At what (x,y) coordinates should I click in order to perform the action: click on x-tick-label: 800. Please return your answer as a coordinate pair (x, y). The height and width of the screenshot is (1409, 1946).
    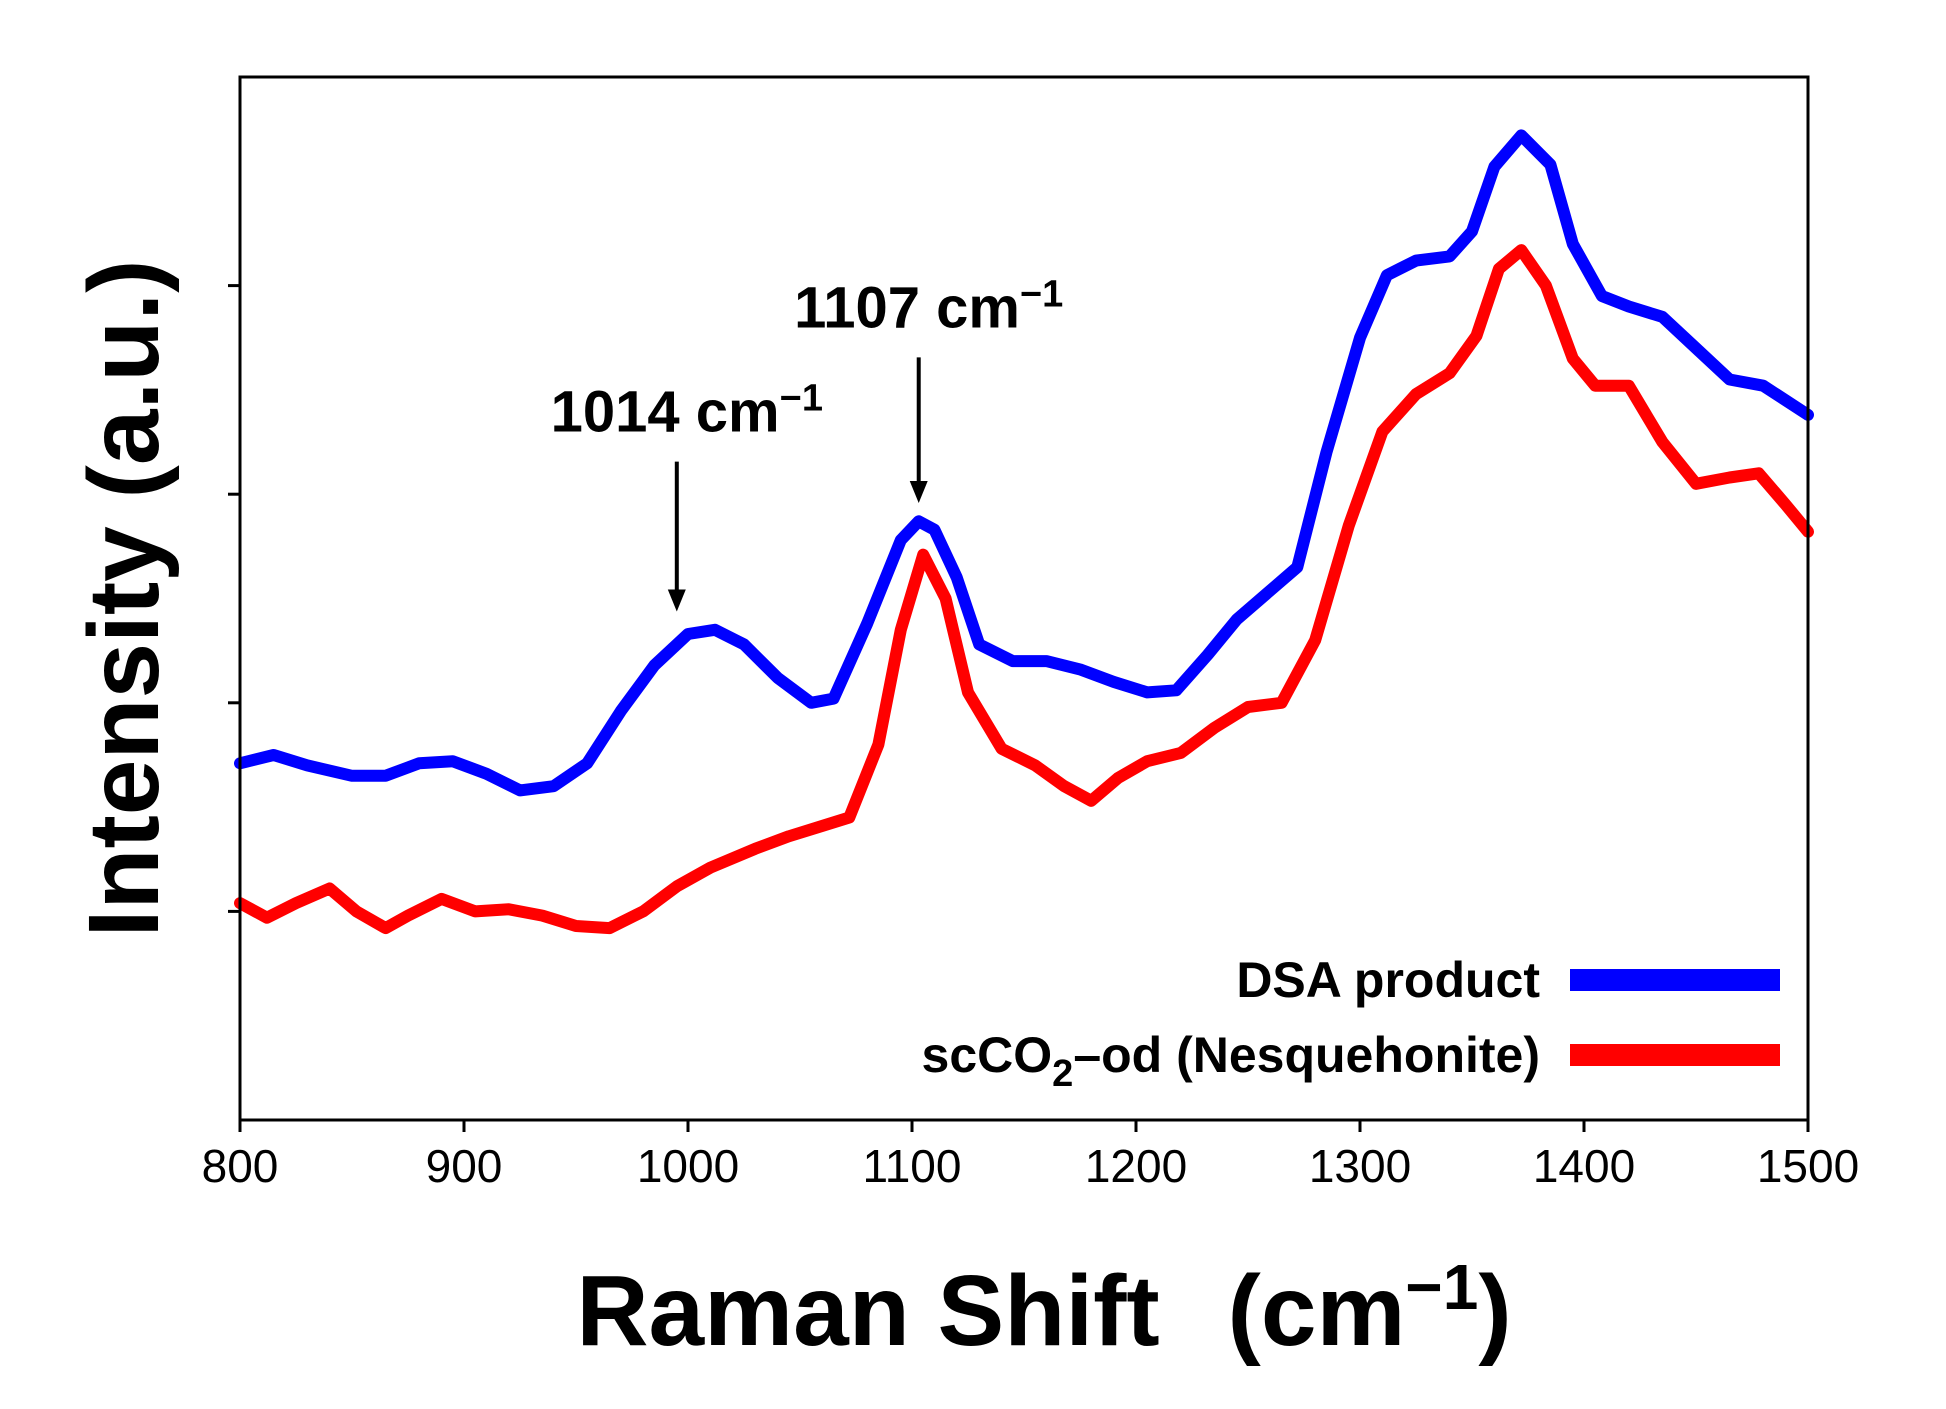
    Looking at the image, I should click on (240, 1166).